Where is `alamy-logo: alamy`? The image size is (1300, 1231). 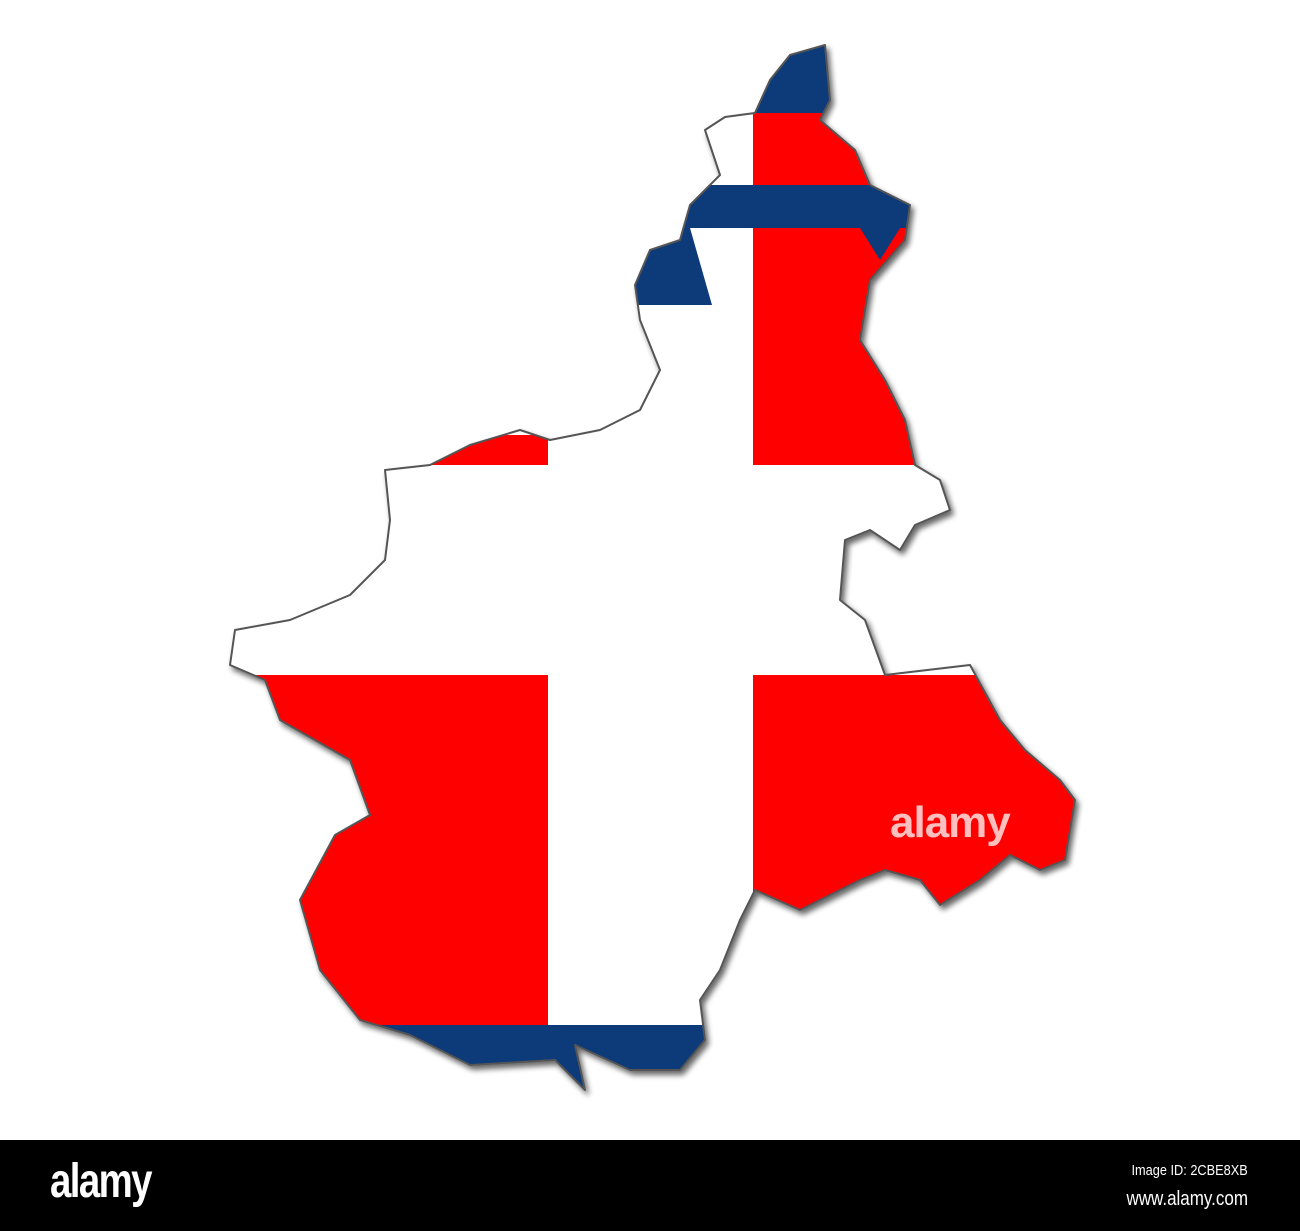 alamy-logo: alamy is located at coordinates (101, 1181).